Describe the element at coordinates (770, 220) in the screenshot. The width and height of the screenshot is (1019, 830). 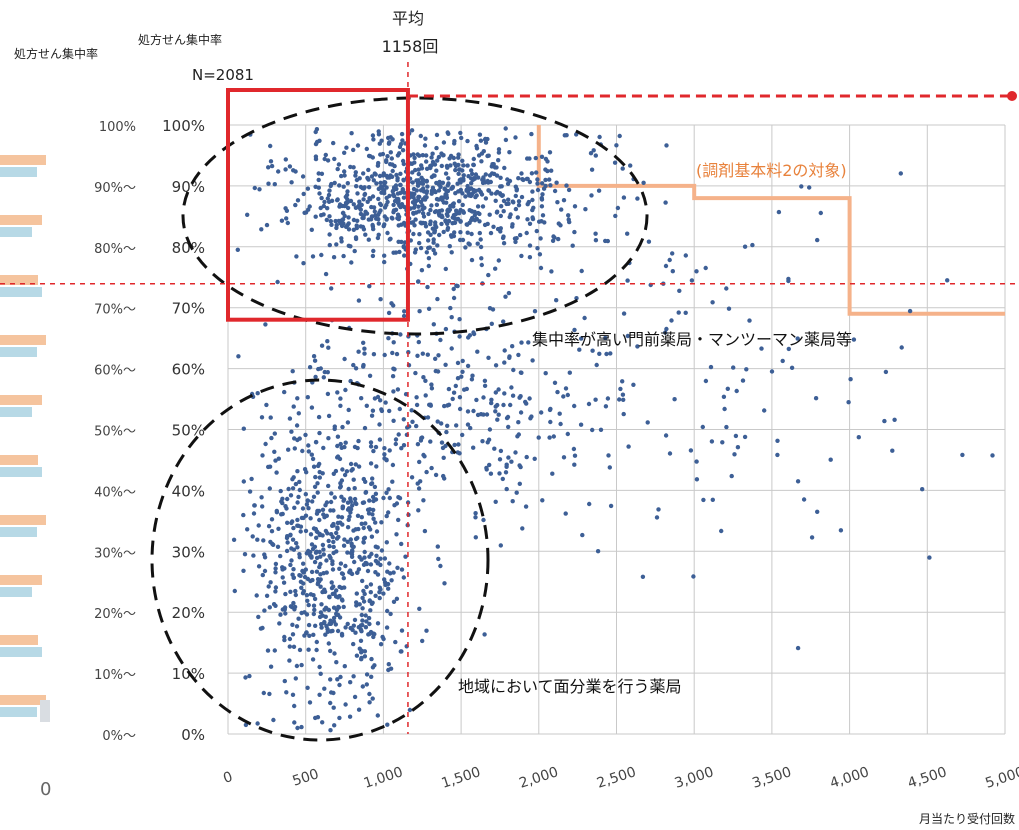
I see `target-region-outline` at that location.